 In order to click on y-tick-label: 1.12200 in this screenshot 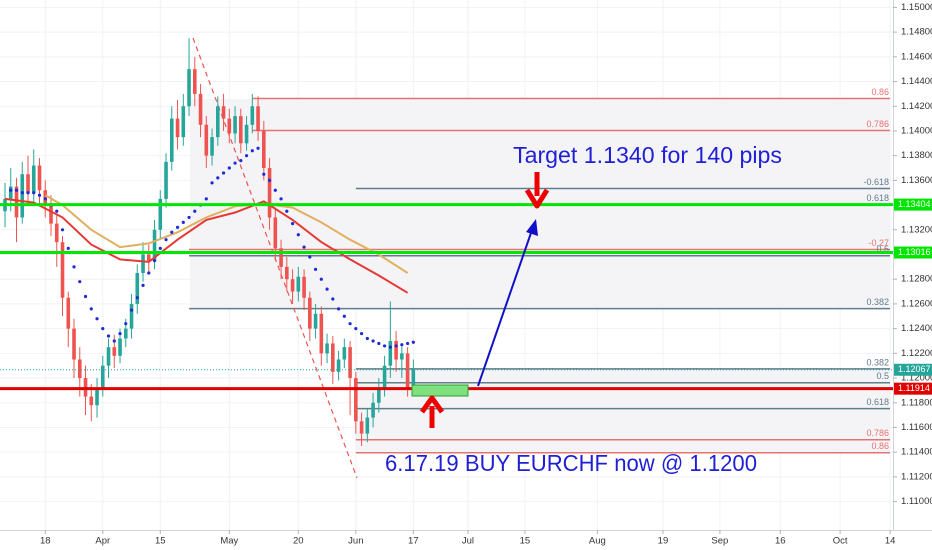, I will do `click(916, 353)`.